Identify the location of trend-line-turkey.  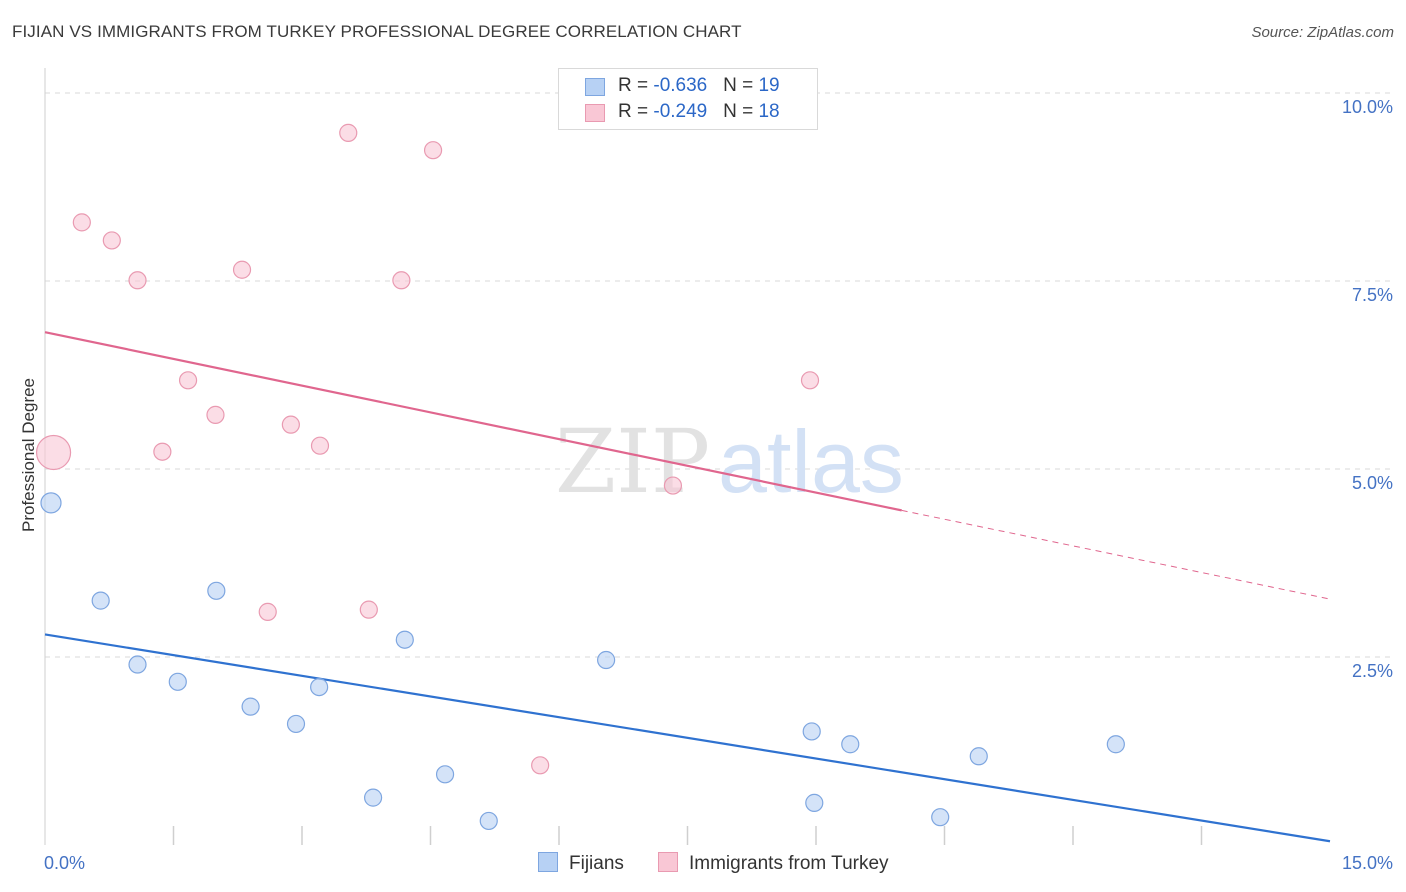
(473, 421).